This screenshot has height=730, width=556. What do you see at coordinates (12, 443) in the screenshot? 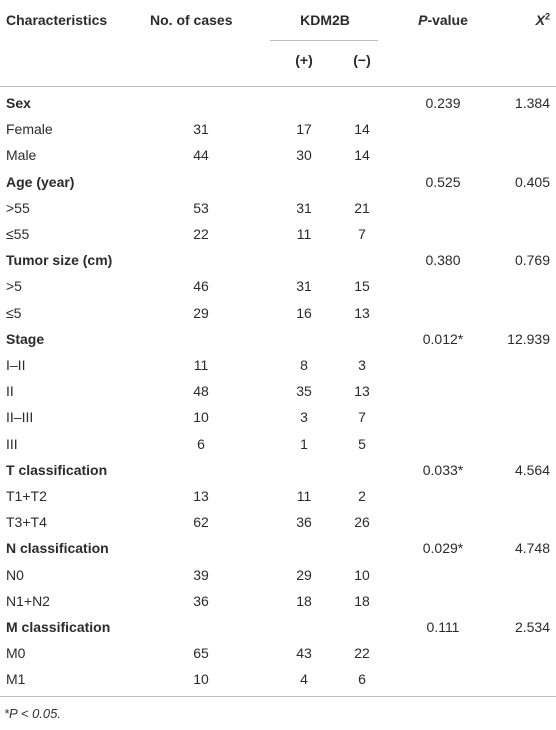
I see `row-label: III` at bounding box center [12, 443].